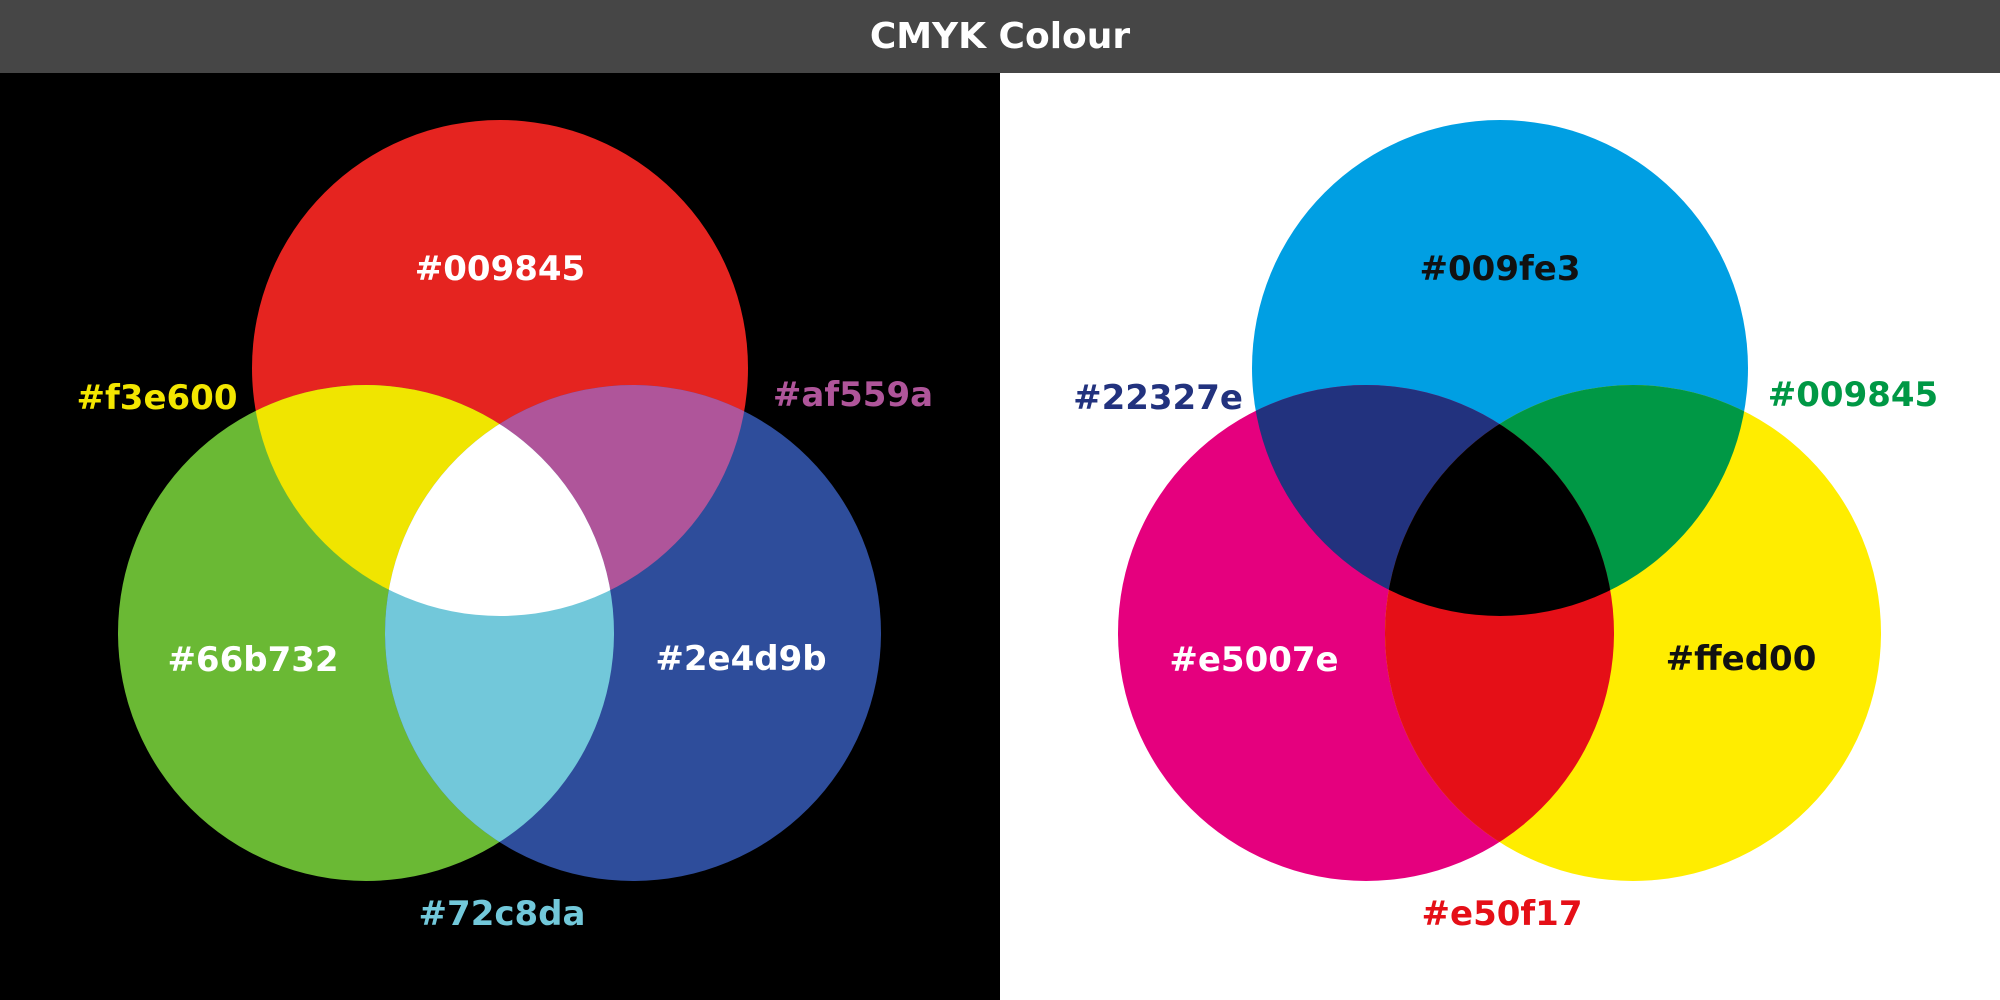 The width and height of the screenshot is (2000, 1000). I want to click on cmy-label-overlap-top-right: #009845, so click(1853, 395).